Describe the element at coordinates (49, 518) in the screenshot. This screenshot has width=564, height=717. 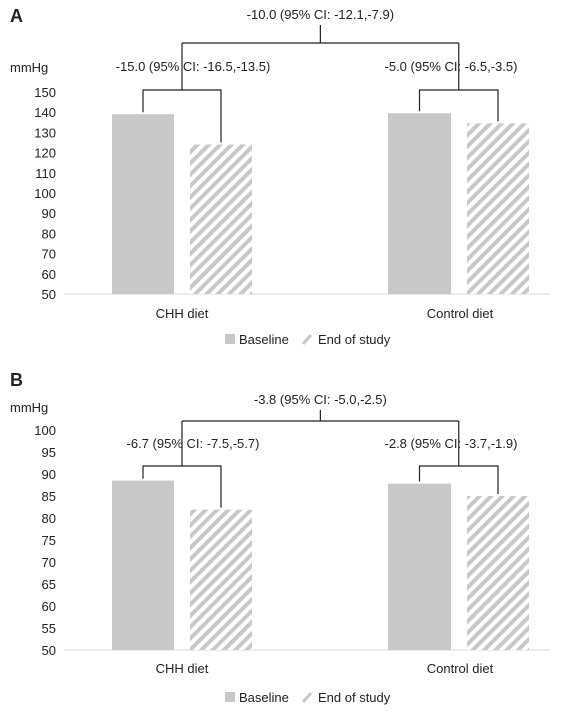
I see `panel-b-y-tick-label: 80` at that location.